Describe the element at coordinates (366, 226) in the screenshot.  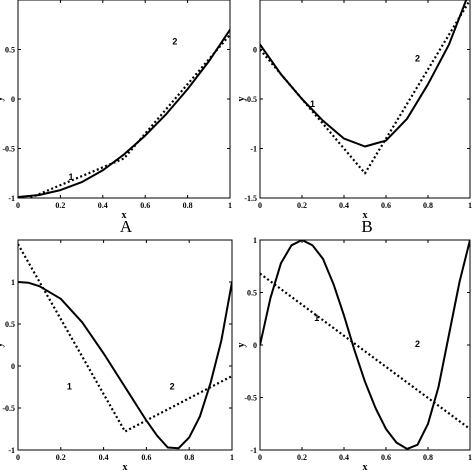
I see `panel-label: B` at that location.